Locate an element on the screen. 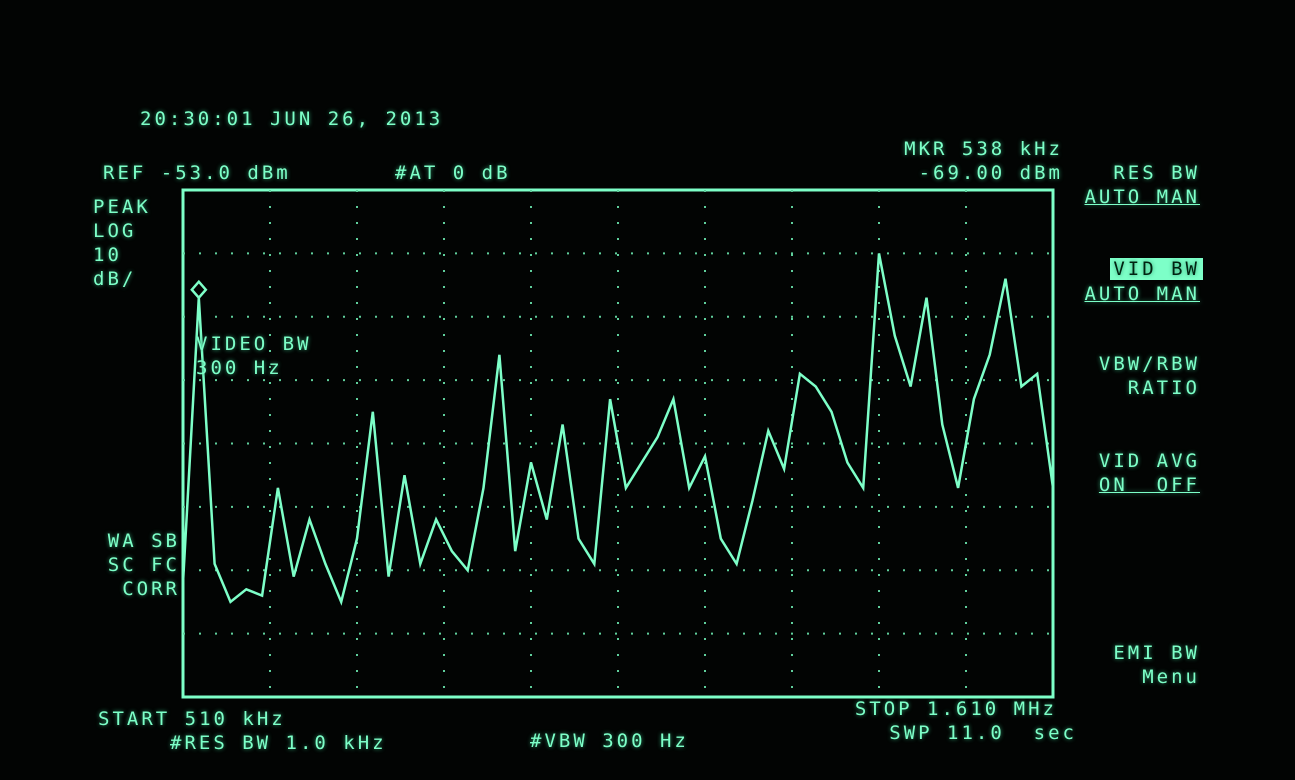  softkey-label: VID BW is located at coordinates (1156, 269).